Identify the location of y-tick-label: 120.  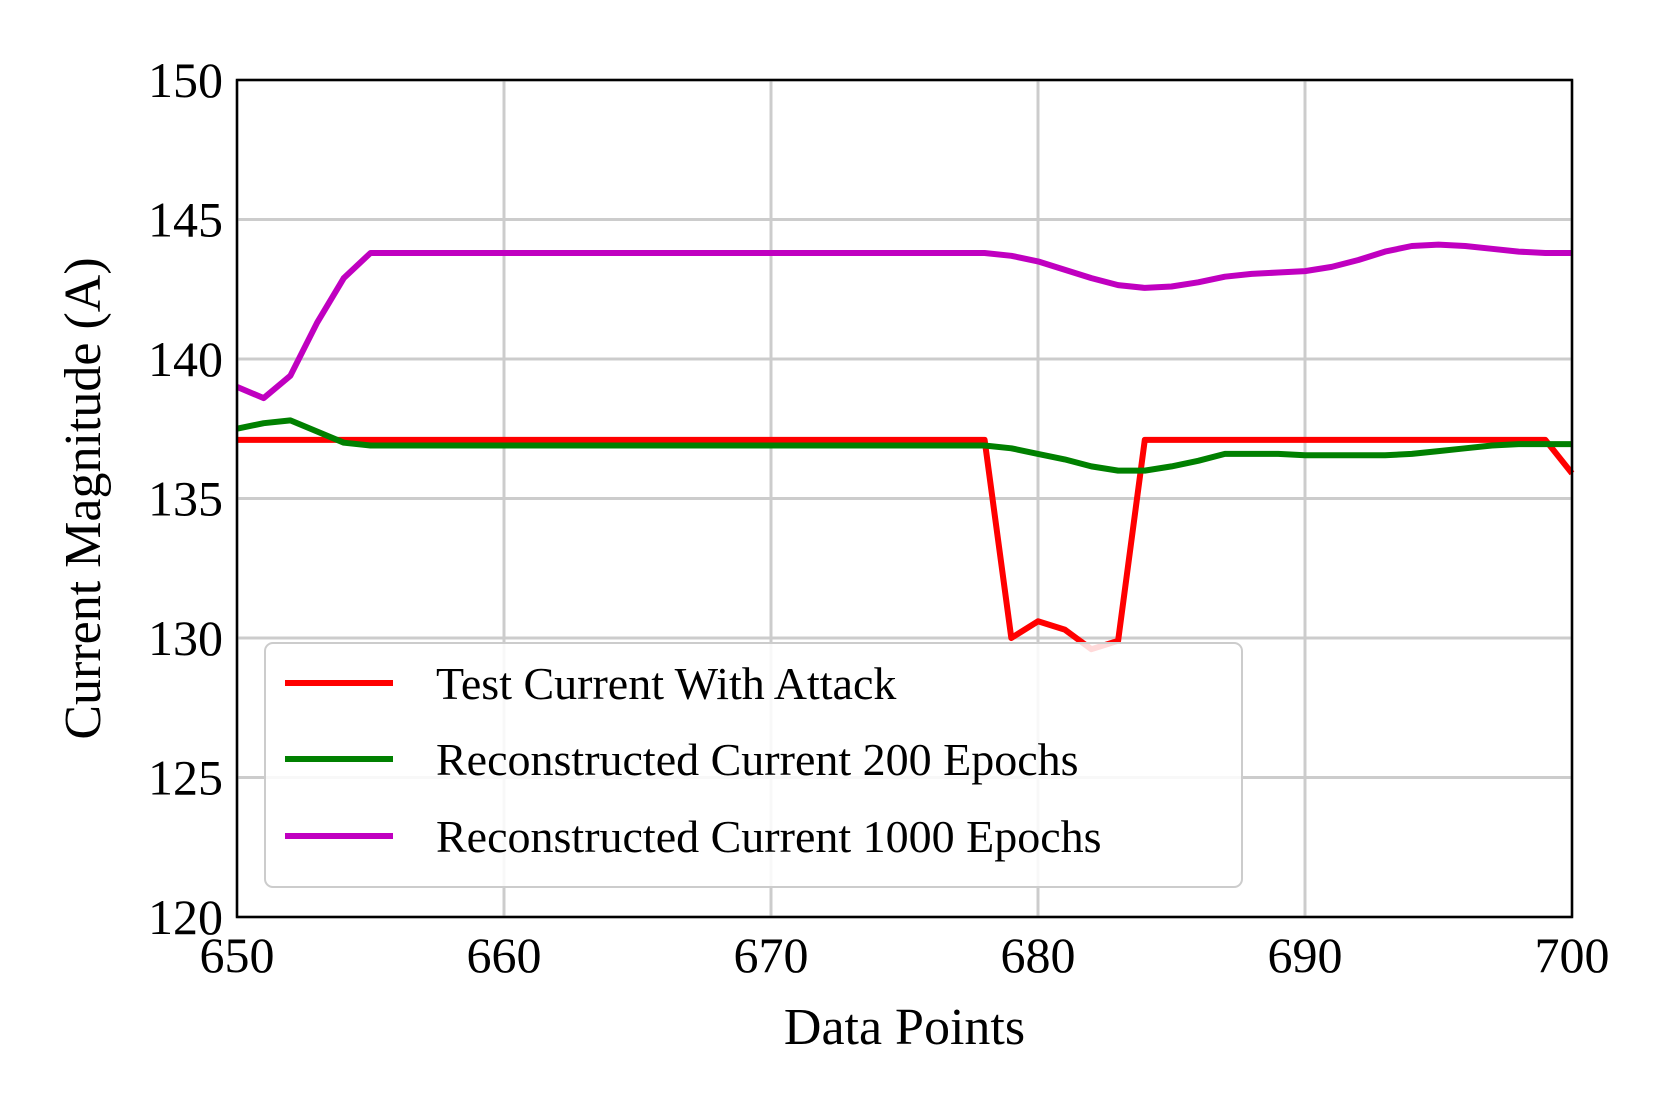
(185, 917).